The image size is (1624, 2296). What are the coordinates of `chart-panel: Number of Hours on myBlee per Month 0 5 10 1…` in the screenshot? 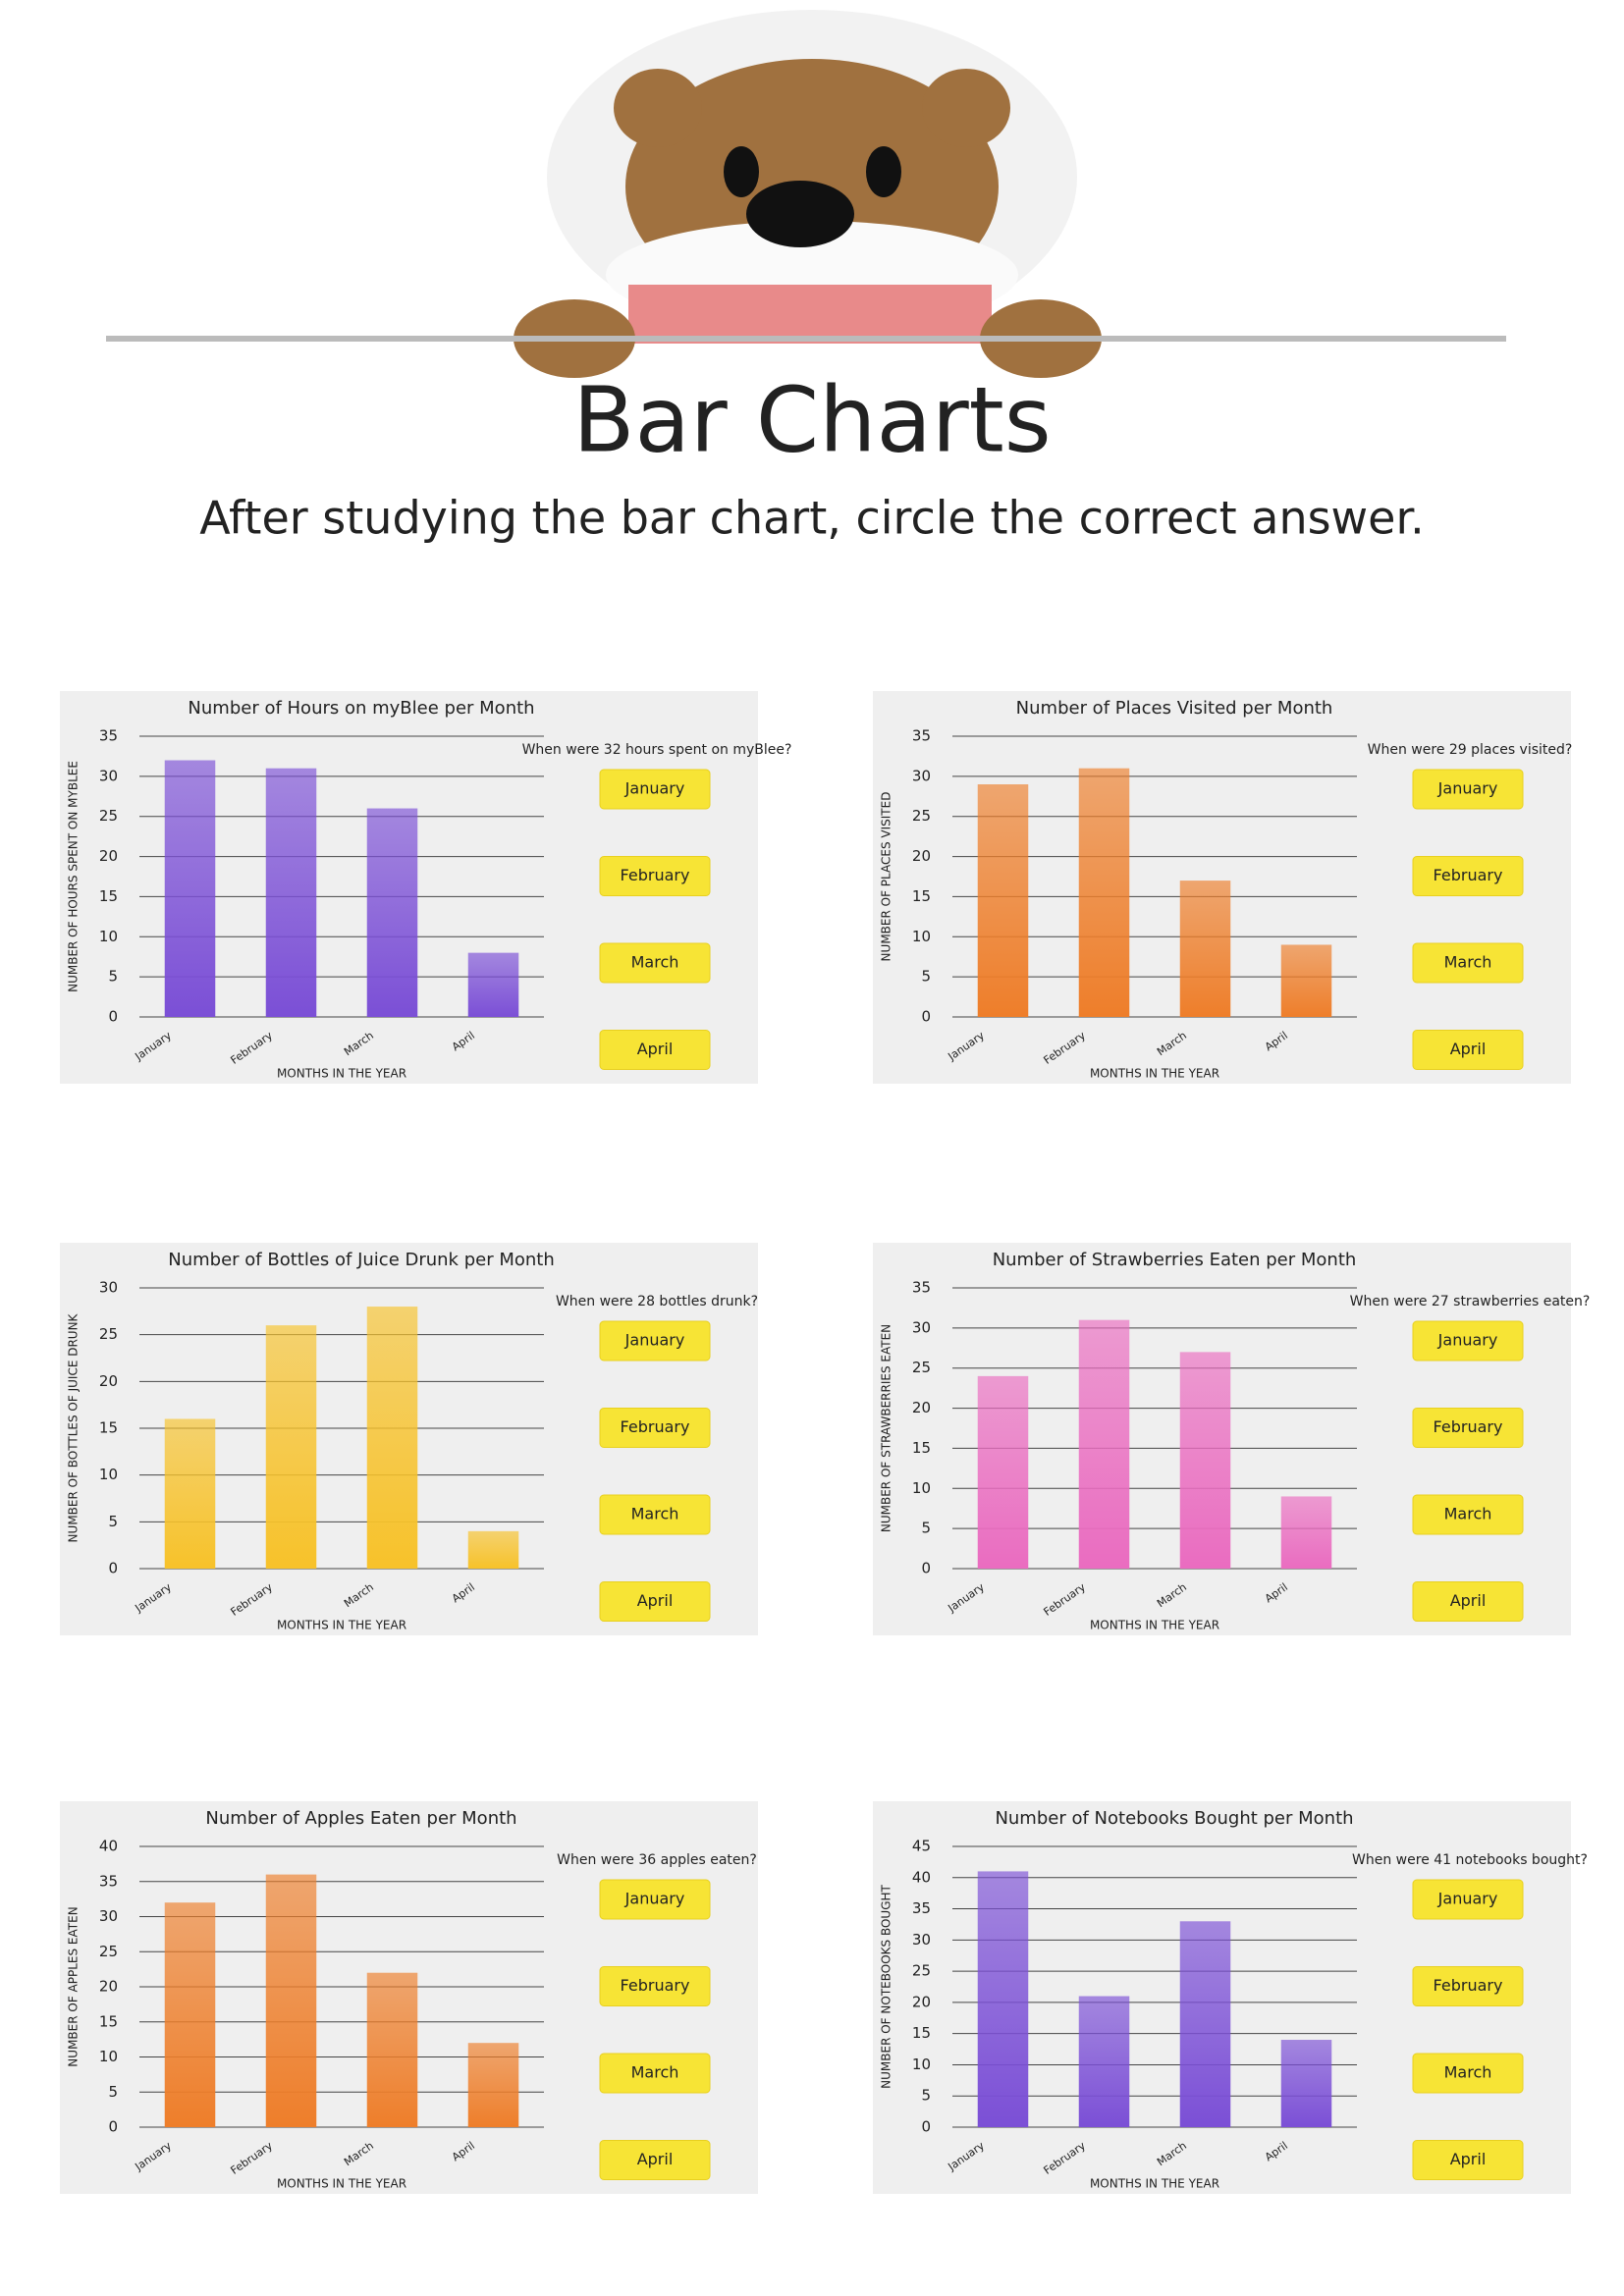 It's located at (425, 887).